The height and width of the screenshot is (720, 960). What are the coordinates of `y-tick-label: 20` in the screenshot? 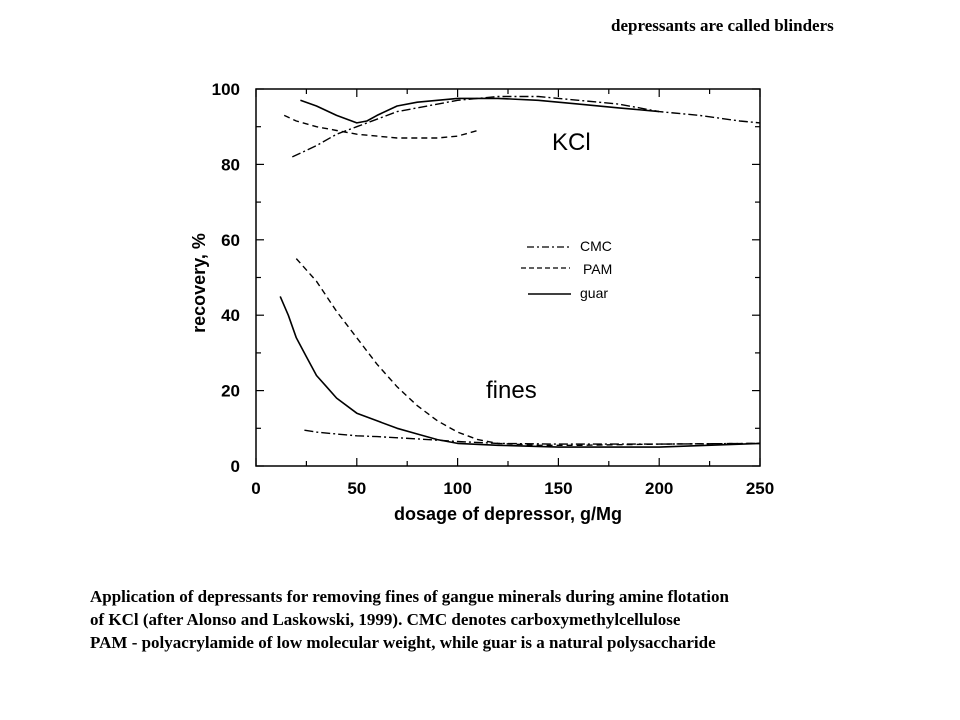 It's located at (230, 391).